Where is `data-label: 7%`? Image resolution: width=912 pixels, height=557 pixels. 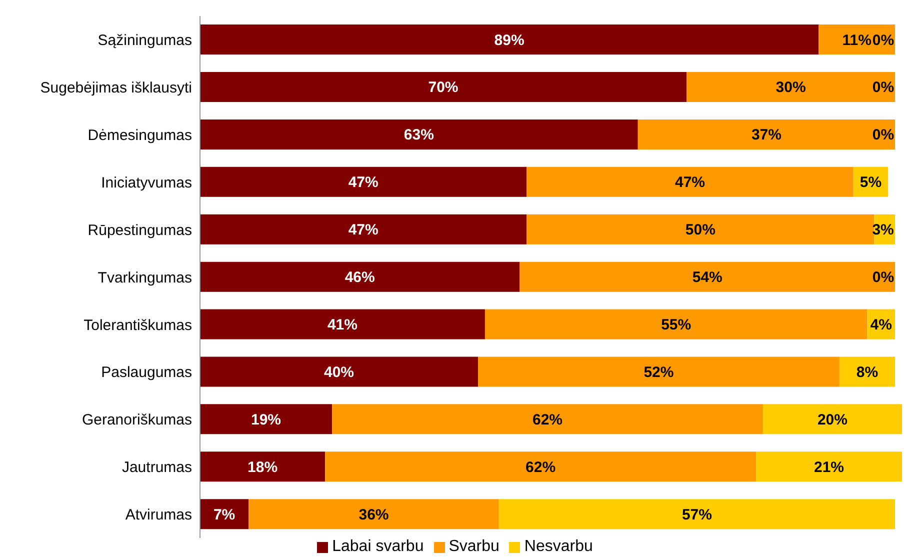
data-label: 7% is located at coordinates (224, 515).